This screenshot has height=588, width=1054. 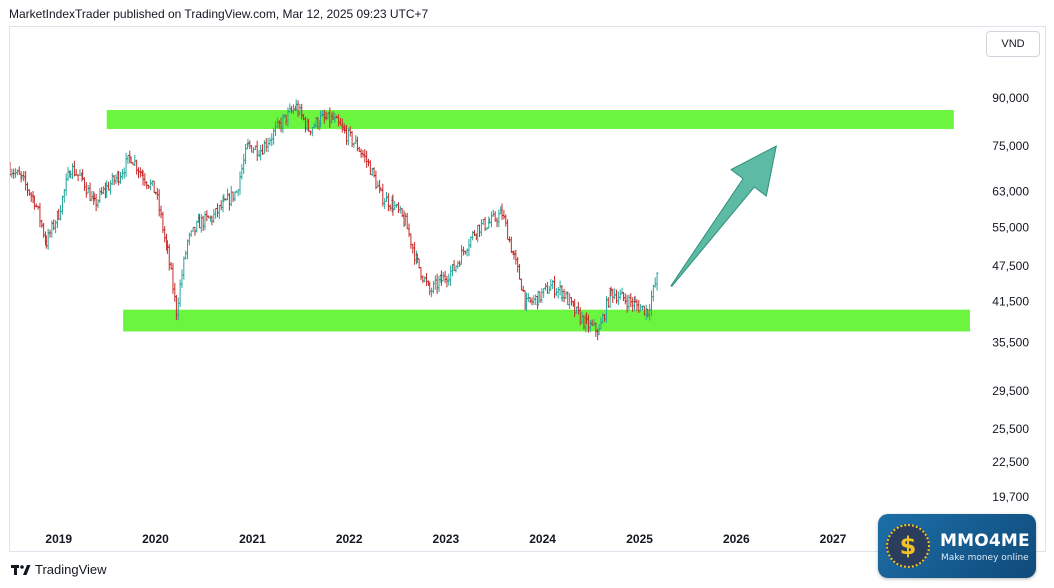 What do you see at coordinates (1010, 342) in the screenshot?
I see `y-tick-label: 35,500` at bounding box center [1010, 342].